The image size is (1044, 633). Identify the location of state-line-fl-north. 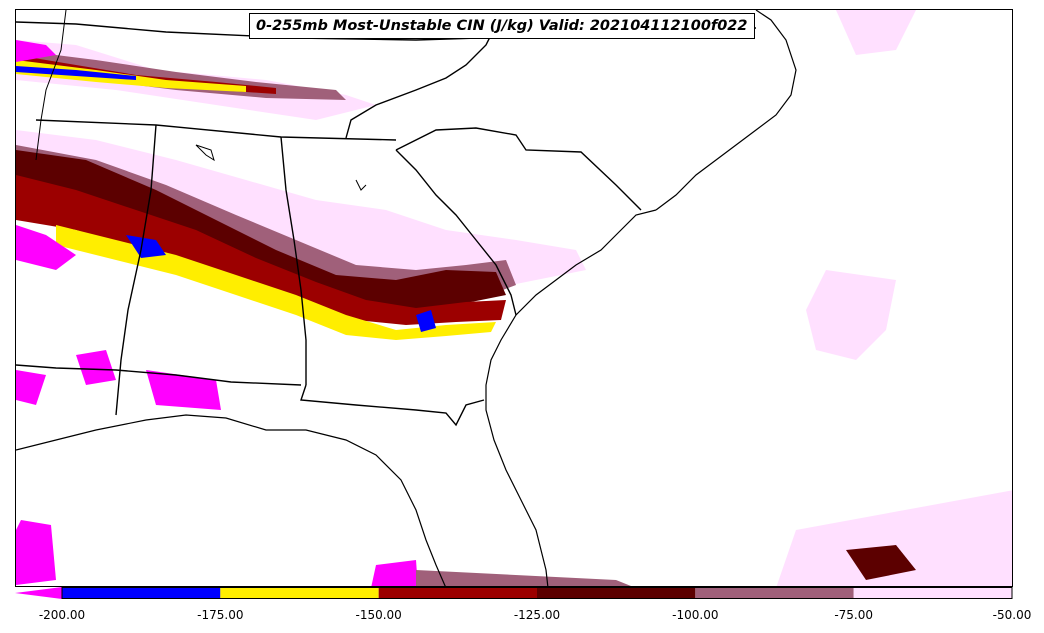
(392, 405).